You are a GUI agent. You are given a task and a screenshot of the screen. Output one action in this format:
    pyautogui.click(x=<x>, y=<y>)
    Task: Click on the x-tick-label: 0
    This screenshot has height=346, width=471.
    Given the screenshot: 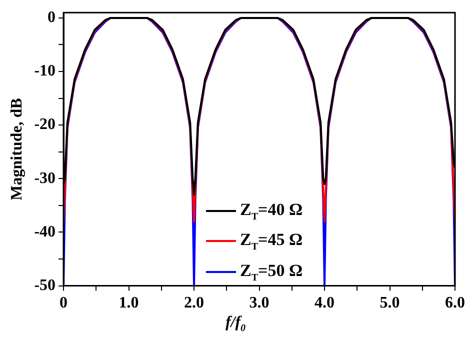 What is the action you would take?
    pyautogui.click(x=64, y=303)
    